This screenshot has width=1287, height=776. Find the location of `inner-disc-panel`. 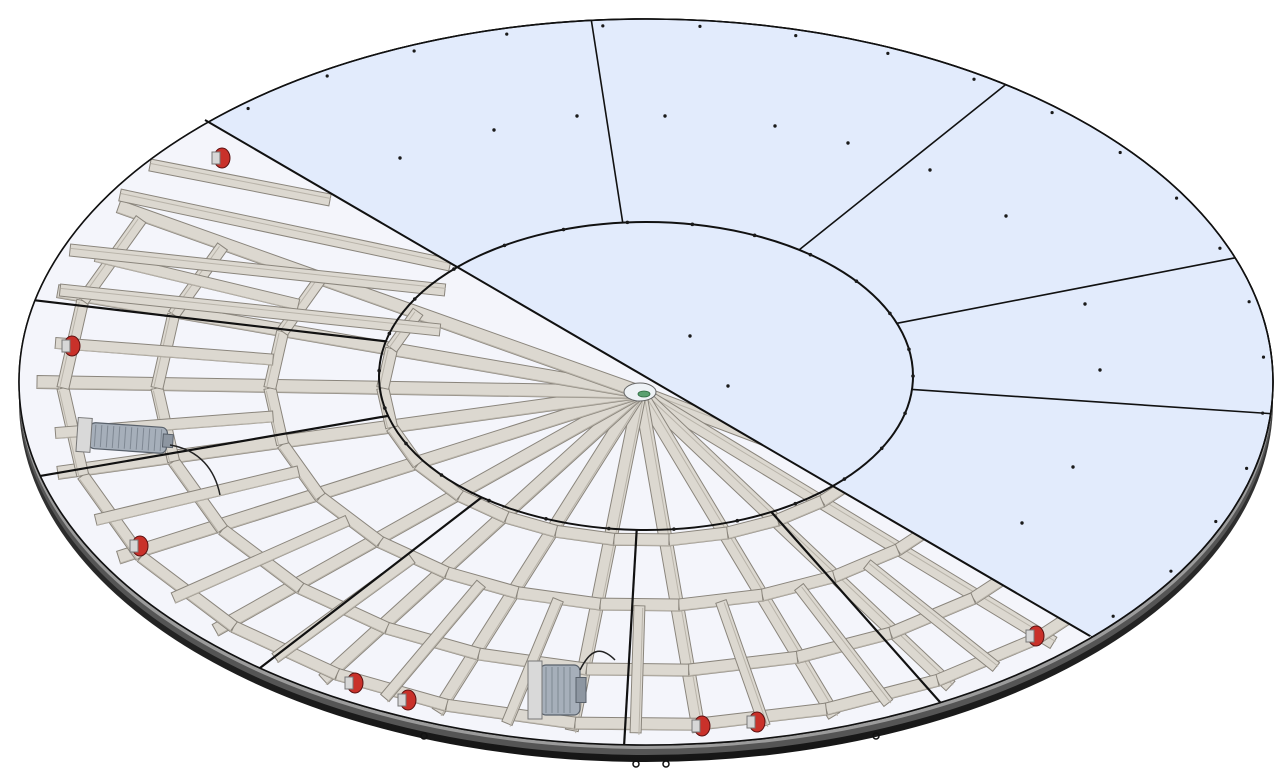

inner-disc-panel is located at coordinates (685, 354).